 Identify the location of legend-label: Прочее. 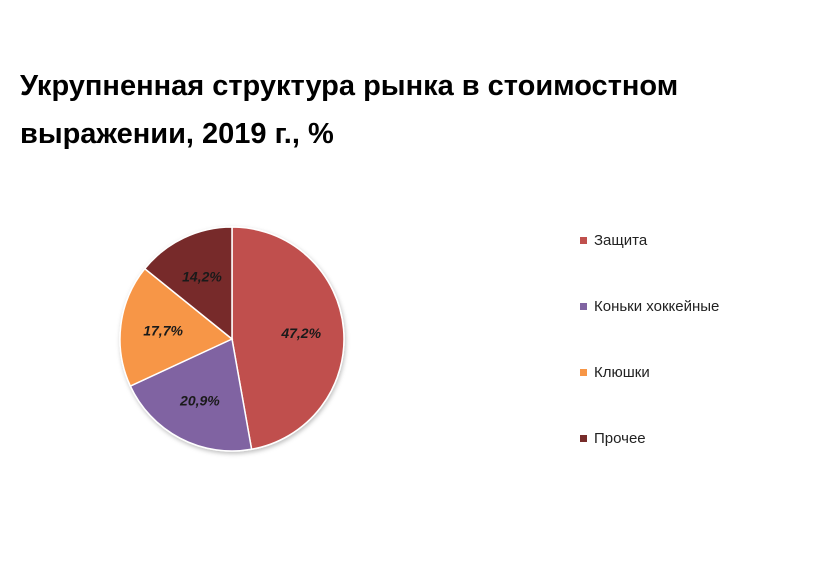
(620, 438).